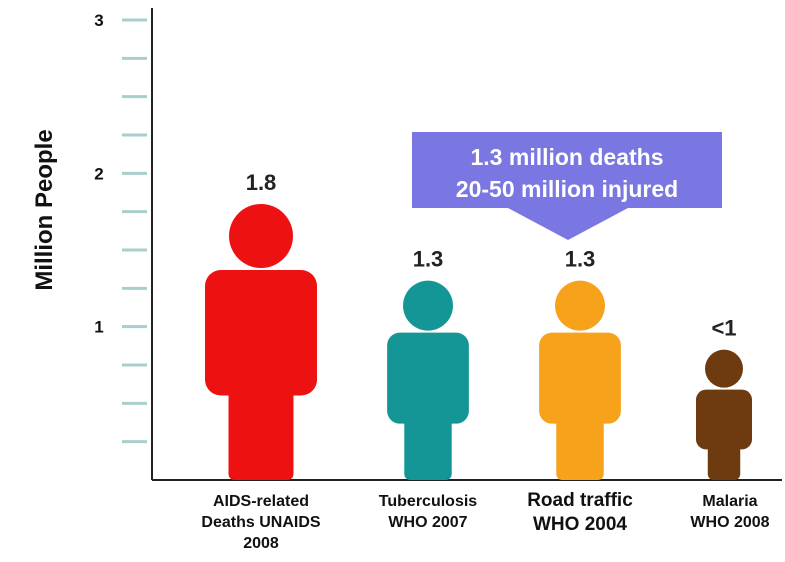 This screenshot has width=785, height=562. Describe the element at coordinates (98, 327) in the screenshot. I see `y-tick-label: 1` at that location.